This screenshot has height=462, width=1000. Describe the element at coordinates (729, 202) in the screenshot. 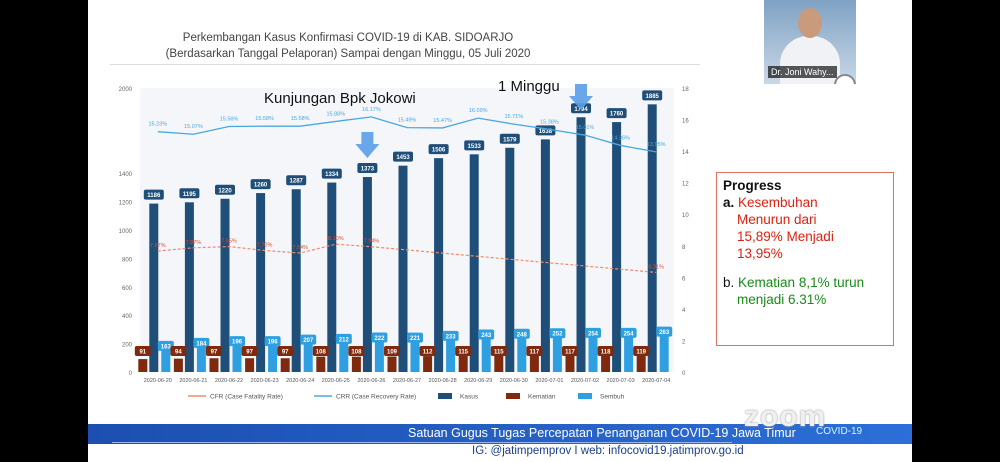

I see `progress-item-a-marker: a.` at that location.